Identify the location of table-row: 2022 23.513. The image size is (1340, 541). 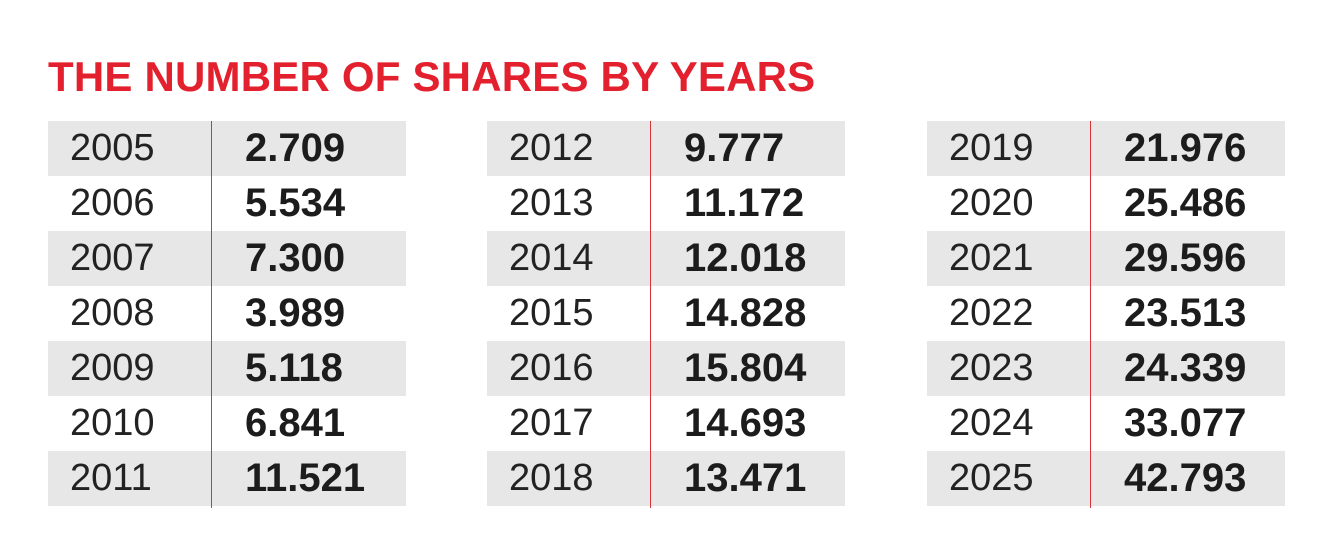
(1106, 313).